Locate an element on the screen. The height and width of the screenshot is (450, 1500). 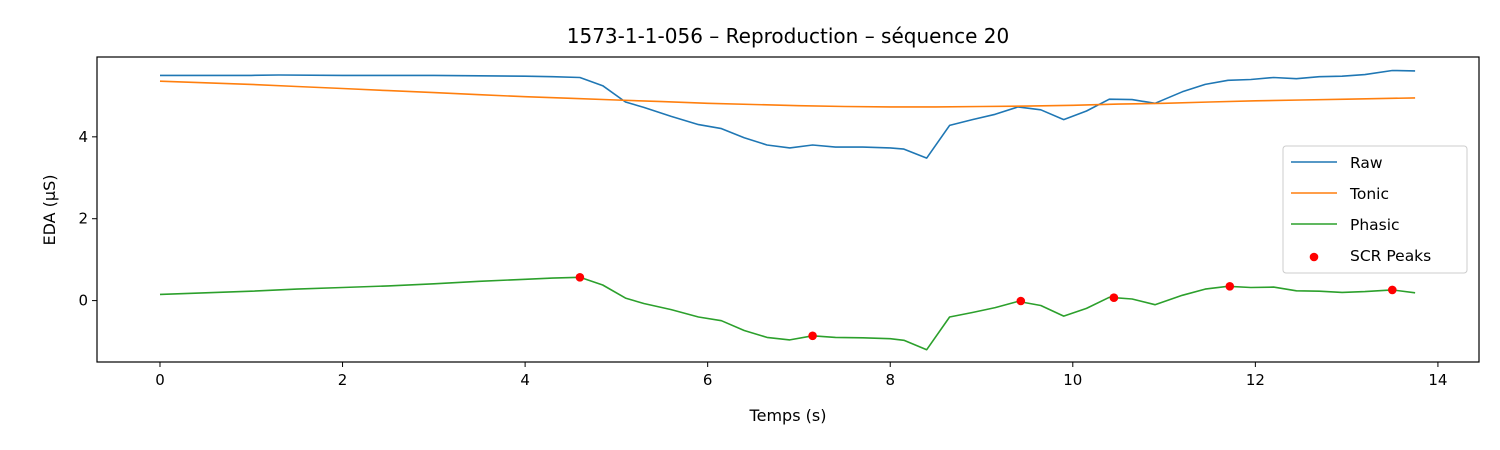
series-line-phasic is located at coordinates (787, 313).